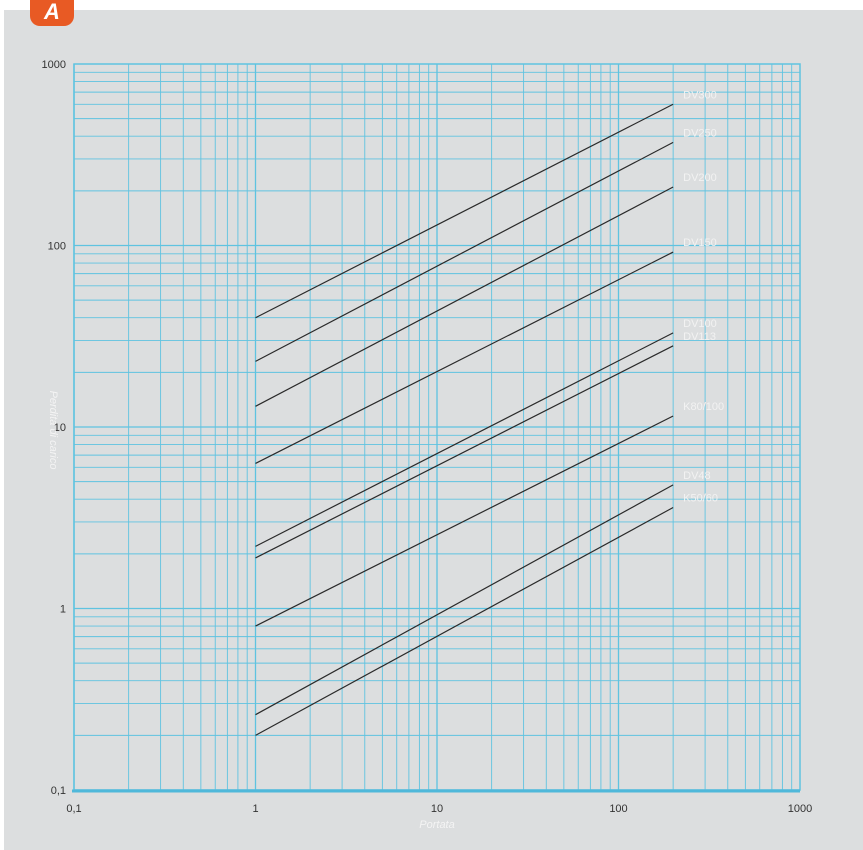 This screenshot has width=863, height=850. What do you see at coordinates (436, 825) in the screenshot?
I see `x-axis-label: Portata` at bounding box center [436, 825].